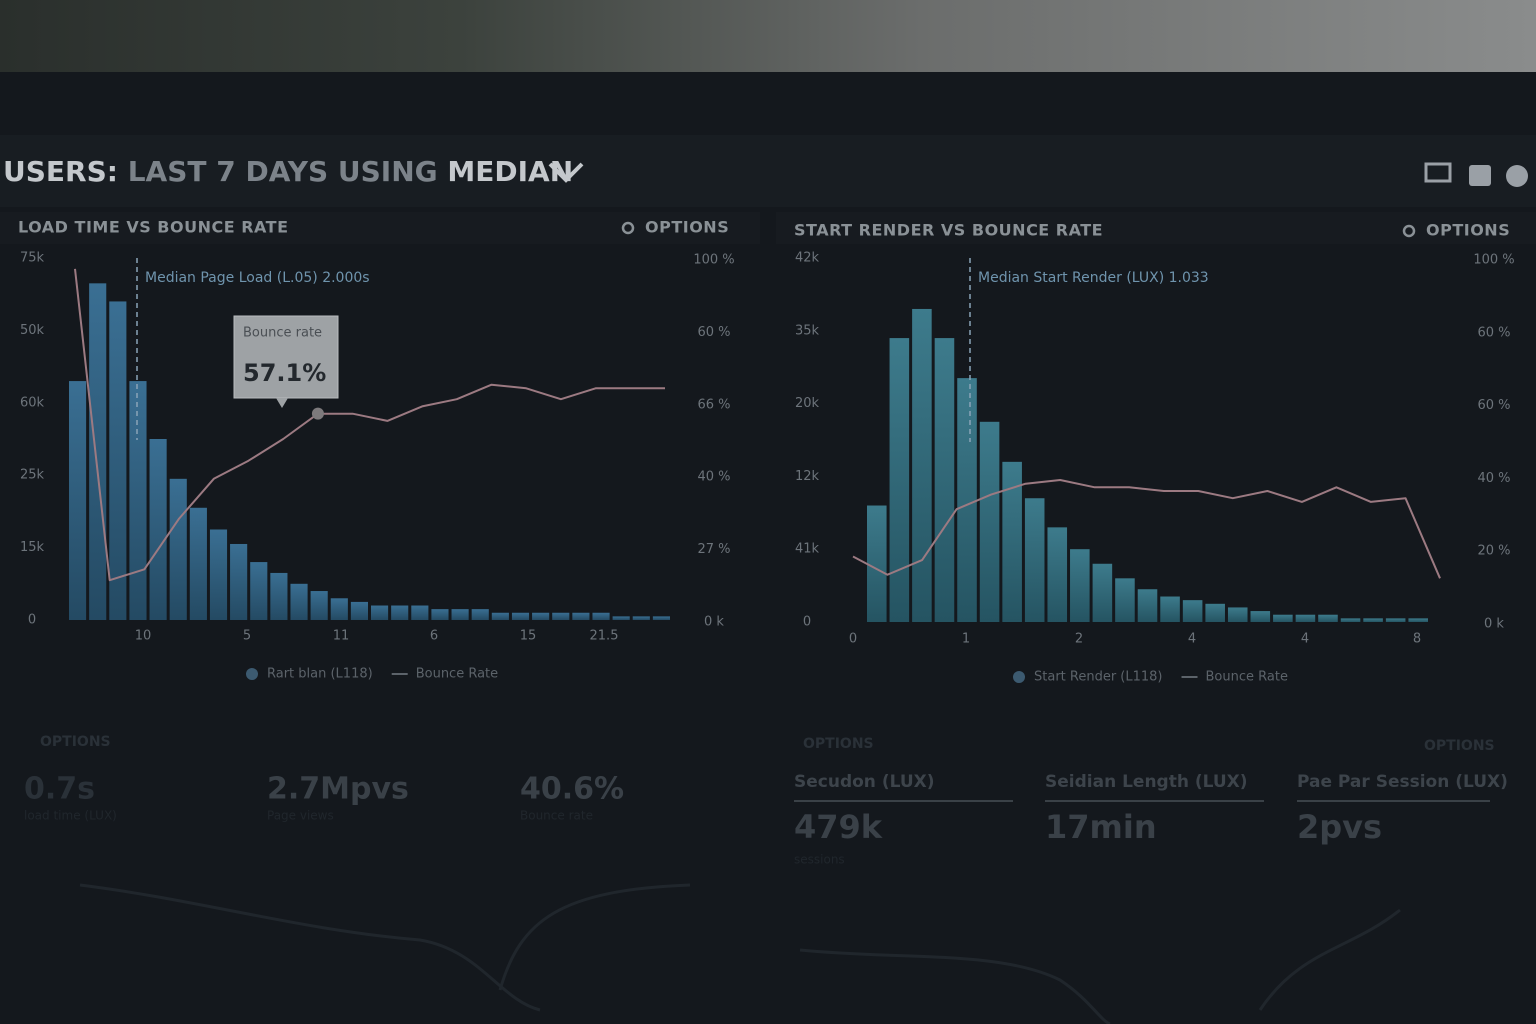  Describe the element at coordinates (604, 636) in the screenshot. I see `x-tick-label: 21.5` at that location.